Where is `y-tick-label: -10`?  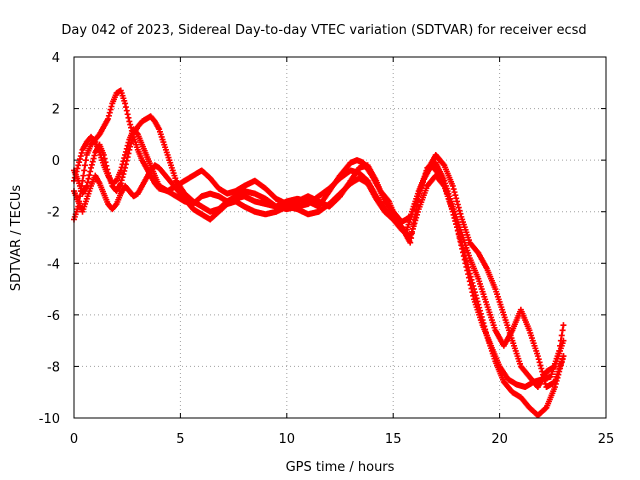 y-tick-label: -10 is located at coordinates (49, 419).